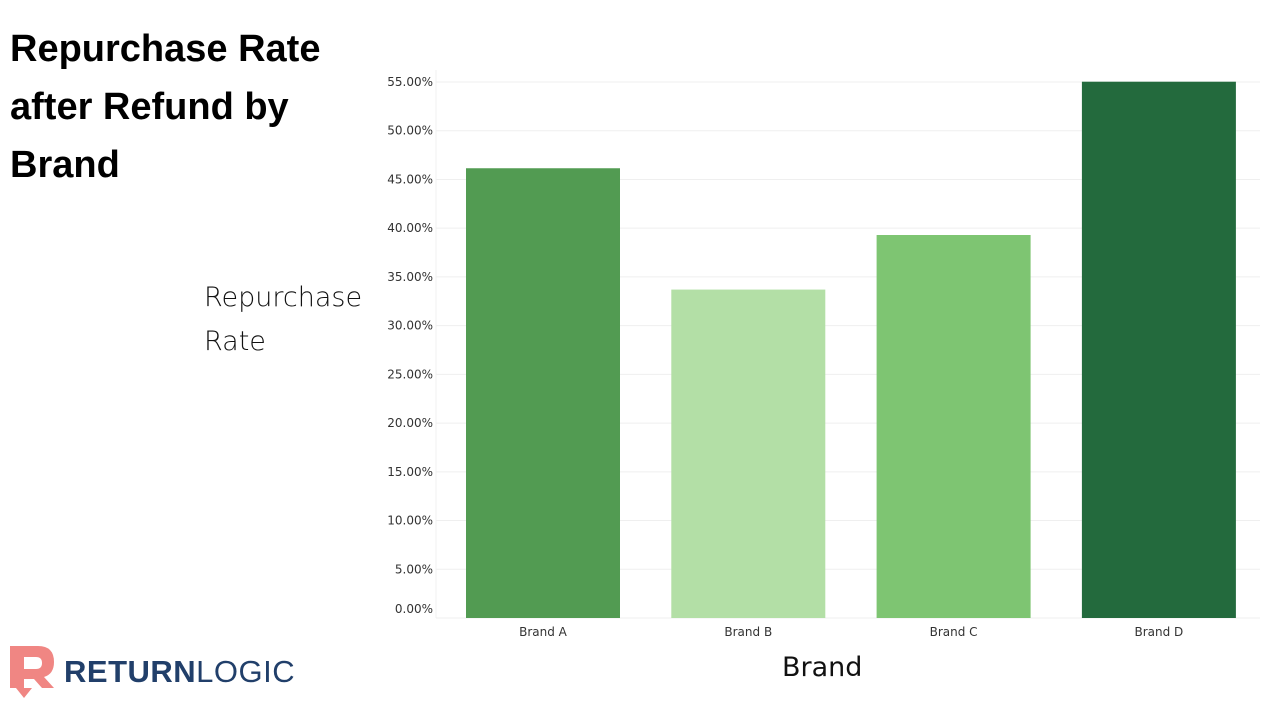 The width and height of the screenshot is (1280, 720). What do you see at coordinates (410, 228) in the screenshot?
I see `y-tick-label: 40.00%` at bounding box center [410, 228].